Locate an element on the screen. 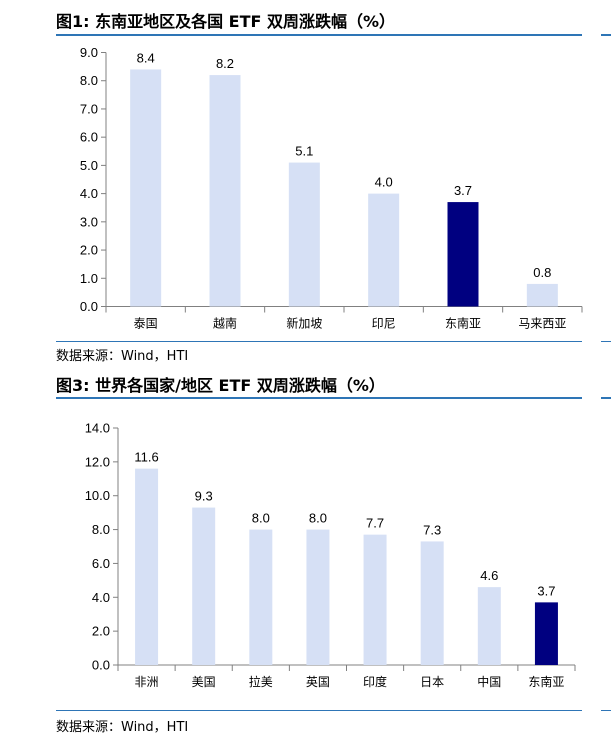 The height and width of the screenshot is (746, 611). chart-1-data-label: 8.4 is located at coordinates (146, 57).